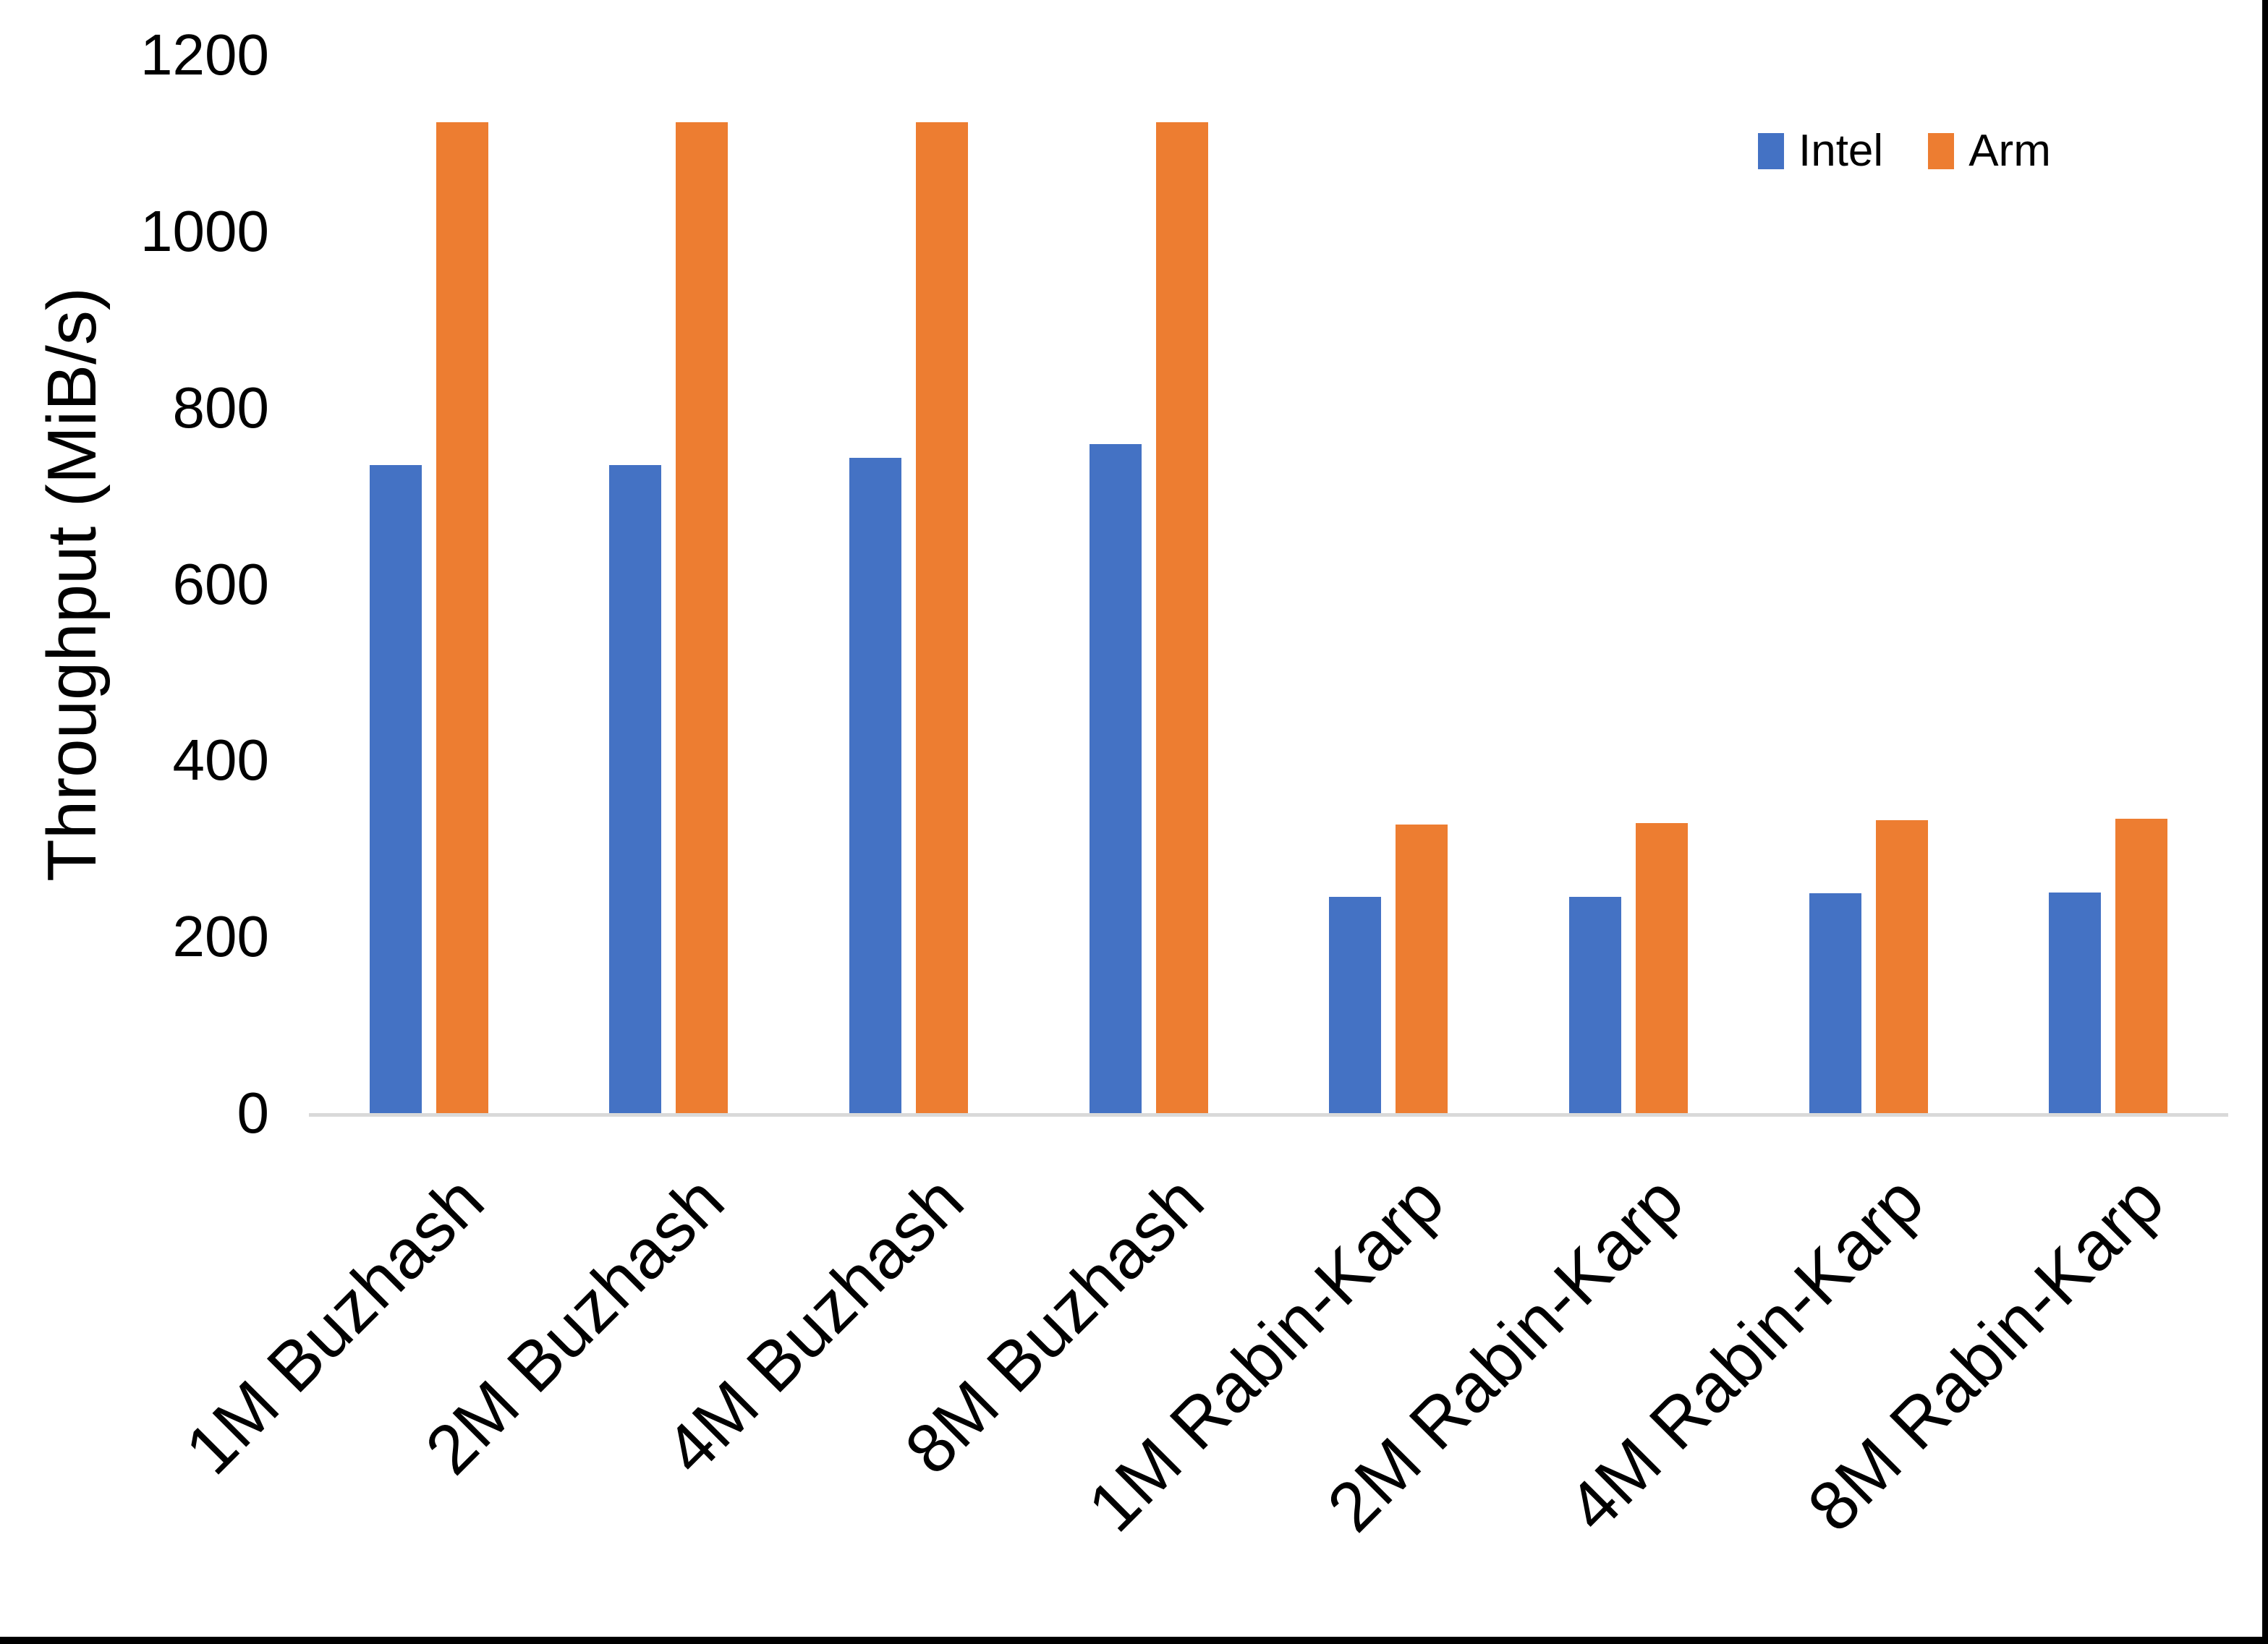 Image resolution: width=2268 pixels, height=1644 pixels. Describe the element at coordinates (1422, 969) in the screenshot. I see `bar-arm-1m-rabin-karp` at that location.